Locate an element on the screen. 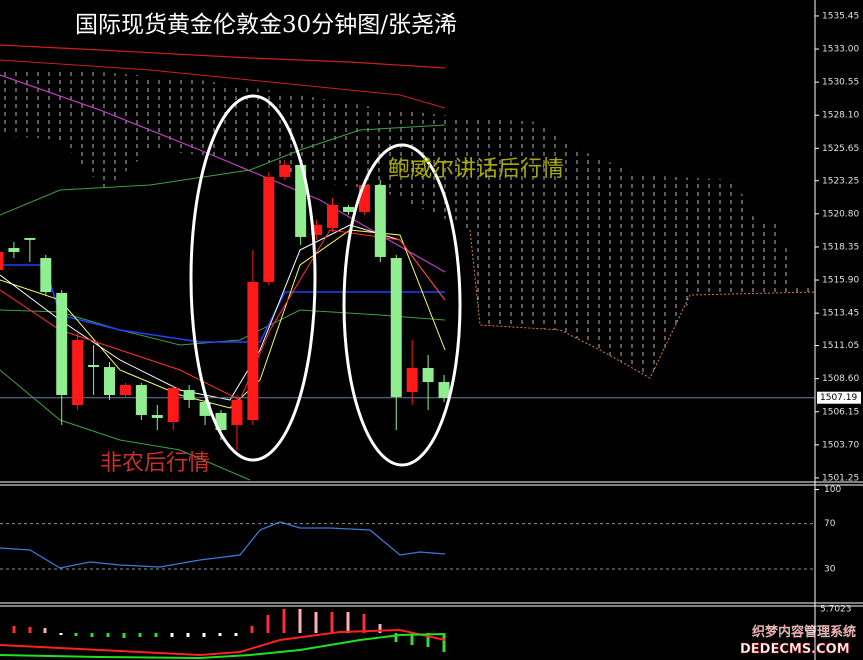 Image resolution: width=863 pixels, height=660 pixels. y-tick-label: 1520.80 is located at coordinates (840, 214).